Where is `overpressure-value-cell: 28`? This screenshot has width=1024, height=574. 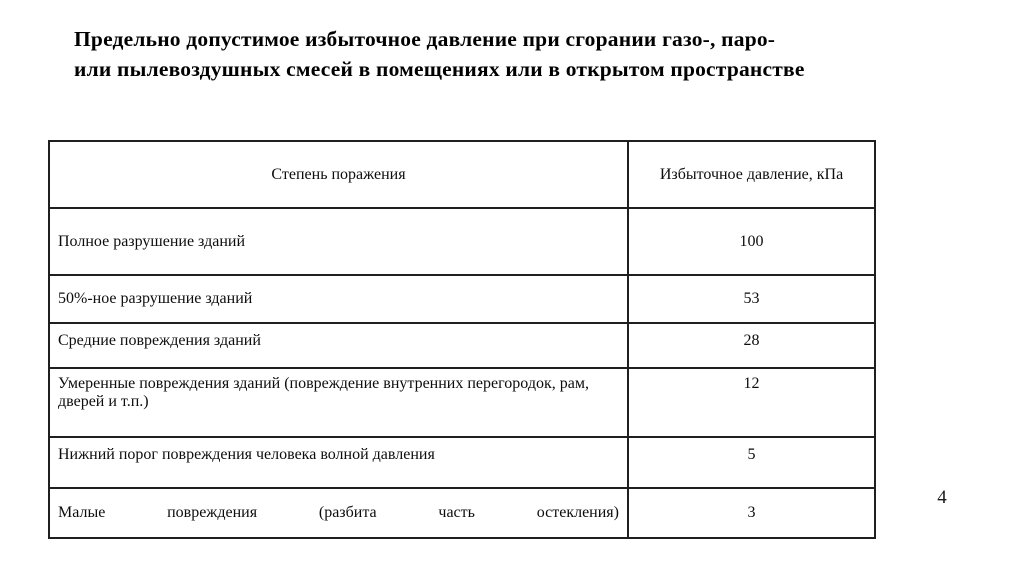
overpressure-value-cell: 28 is located at coordinates (751, 345).